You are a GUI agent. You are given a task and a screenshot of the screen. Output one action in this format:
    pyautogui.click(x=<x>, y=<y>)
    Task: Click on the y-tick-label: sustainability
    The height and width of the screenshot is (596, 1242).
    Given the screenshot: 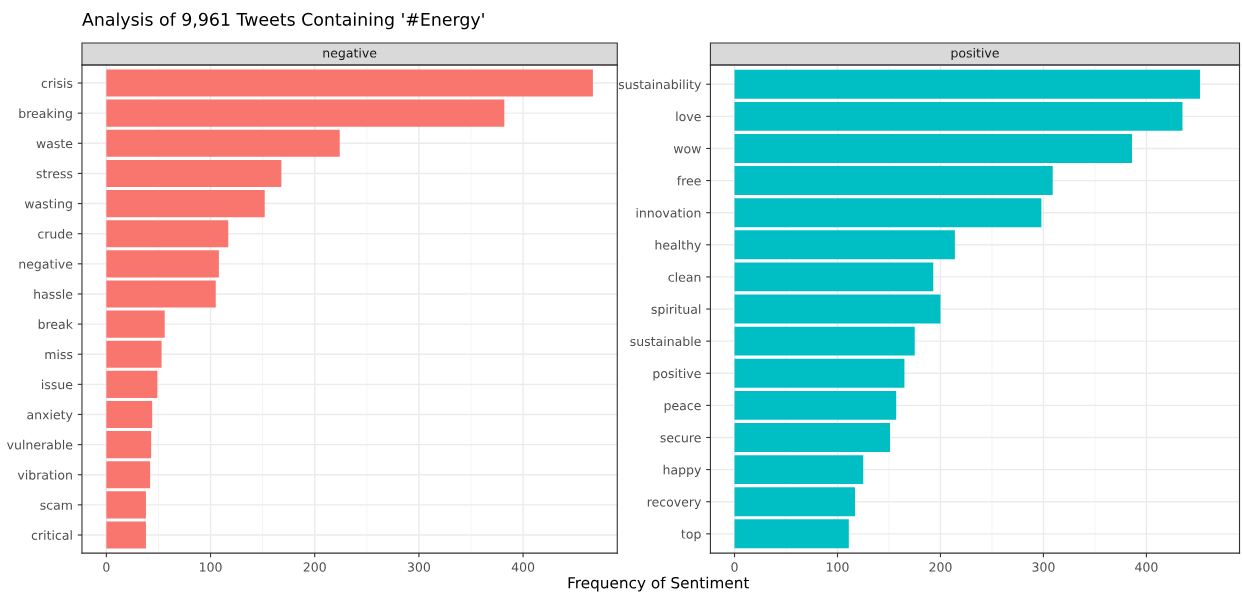 What is the action you would take?
    pyautogui.click(x=660, y=85)
    